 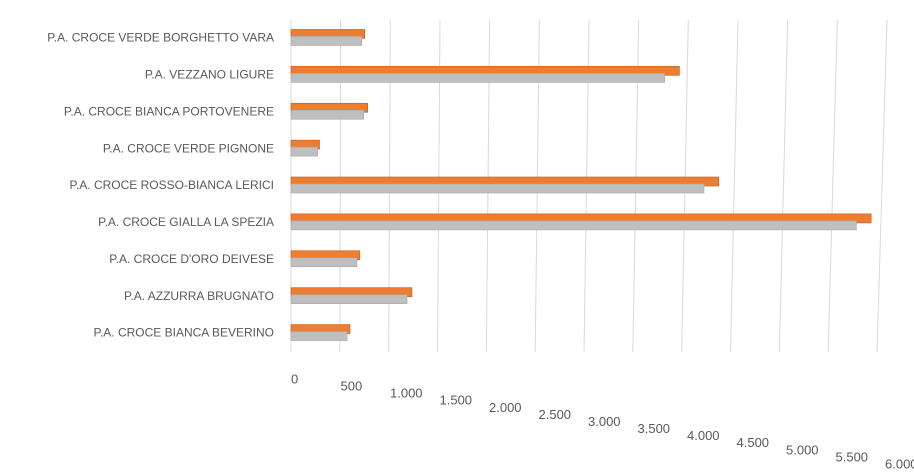 I want to click on category-label: P.A. CROCE BIANCA BEVERINO, so click(x=184, y=333).